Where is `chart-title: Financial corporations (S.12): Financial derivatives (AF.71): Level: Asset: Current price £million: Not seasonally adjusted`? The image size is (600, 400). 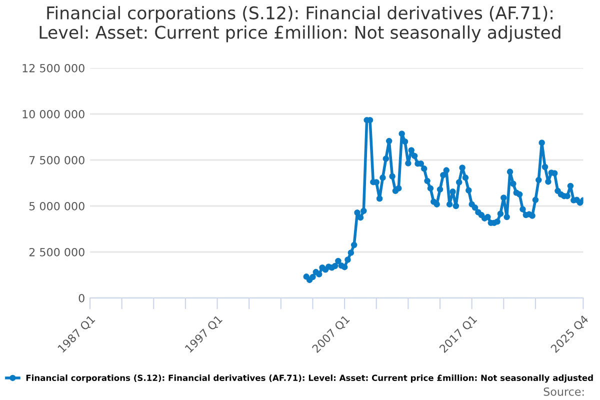
chart-title: Financial corporations (S.12): Financial derivatives (AF.71): Level: Asset: Current price £million: Not seasonally adjusted is located at coordinates (300, 24).